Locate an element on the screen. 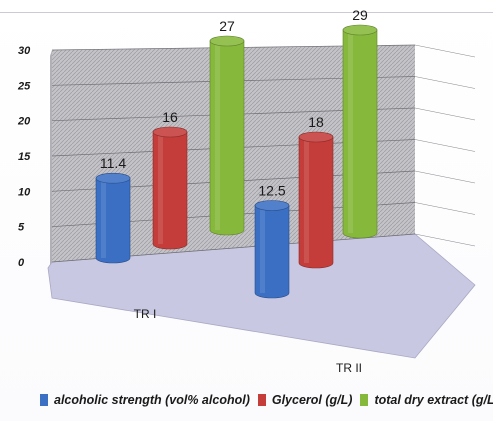 The image size is (493, 421). category-labels: TR I TR II is located at coordinates (248, 341).